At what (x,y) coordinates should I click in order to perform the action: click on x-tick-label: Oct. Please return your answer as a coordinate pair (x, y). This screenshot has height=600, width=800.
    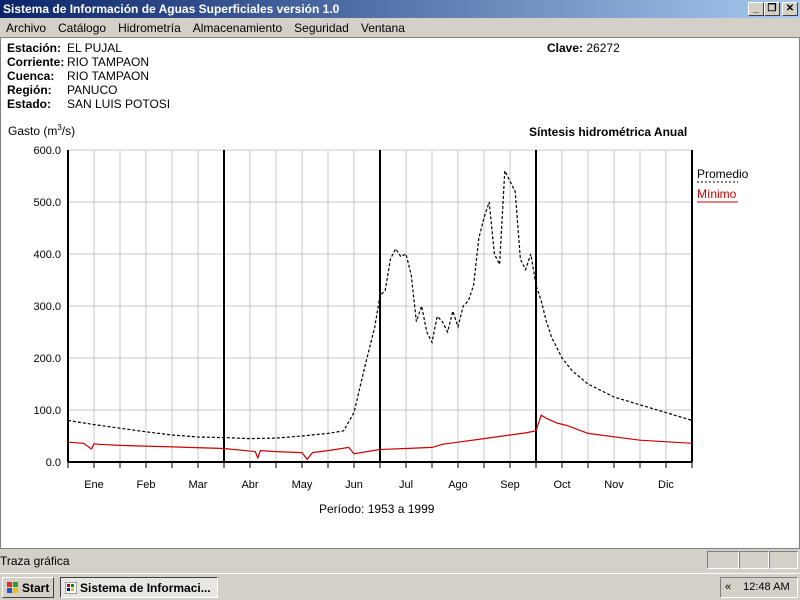
    Looking at the image, I should click on (561, 485).